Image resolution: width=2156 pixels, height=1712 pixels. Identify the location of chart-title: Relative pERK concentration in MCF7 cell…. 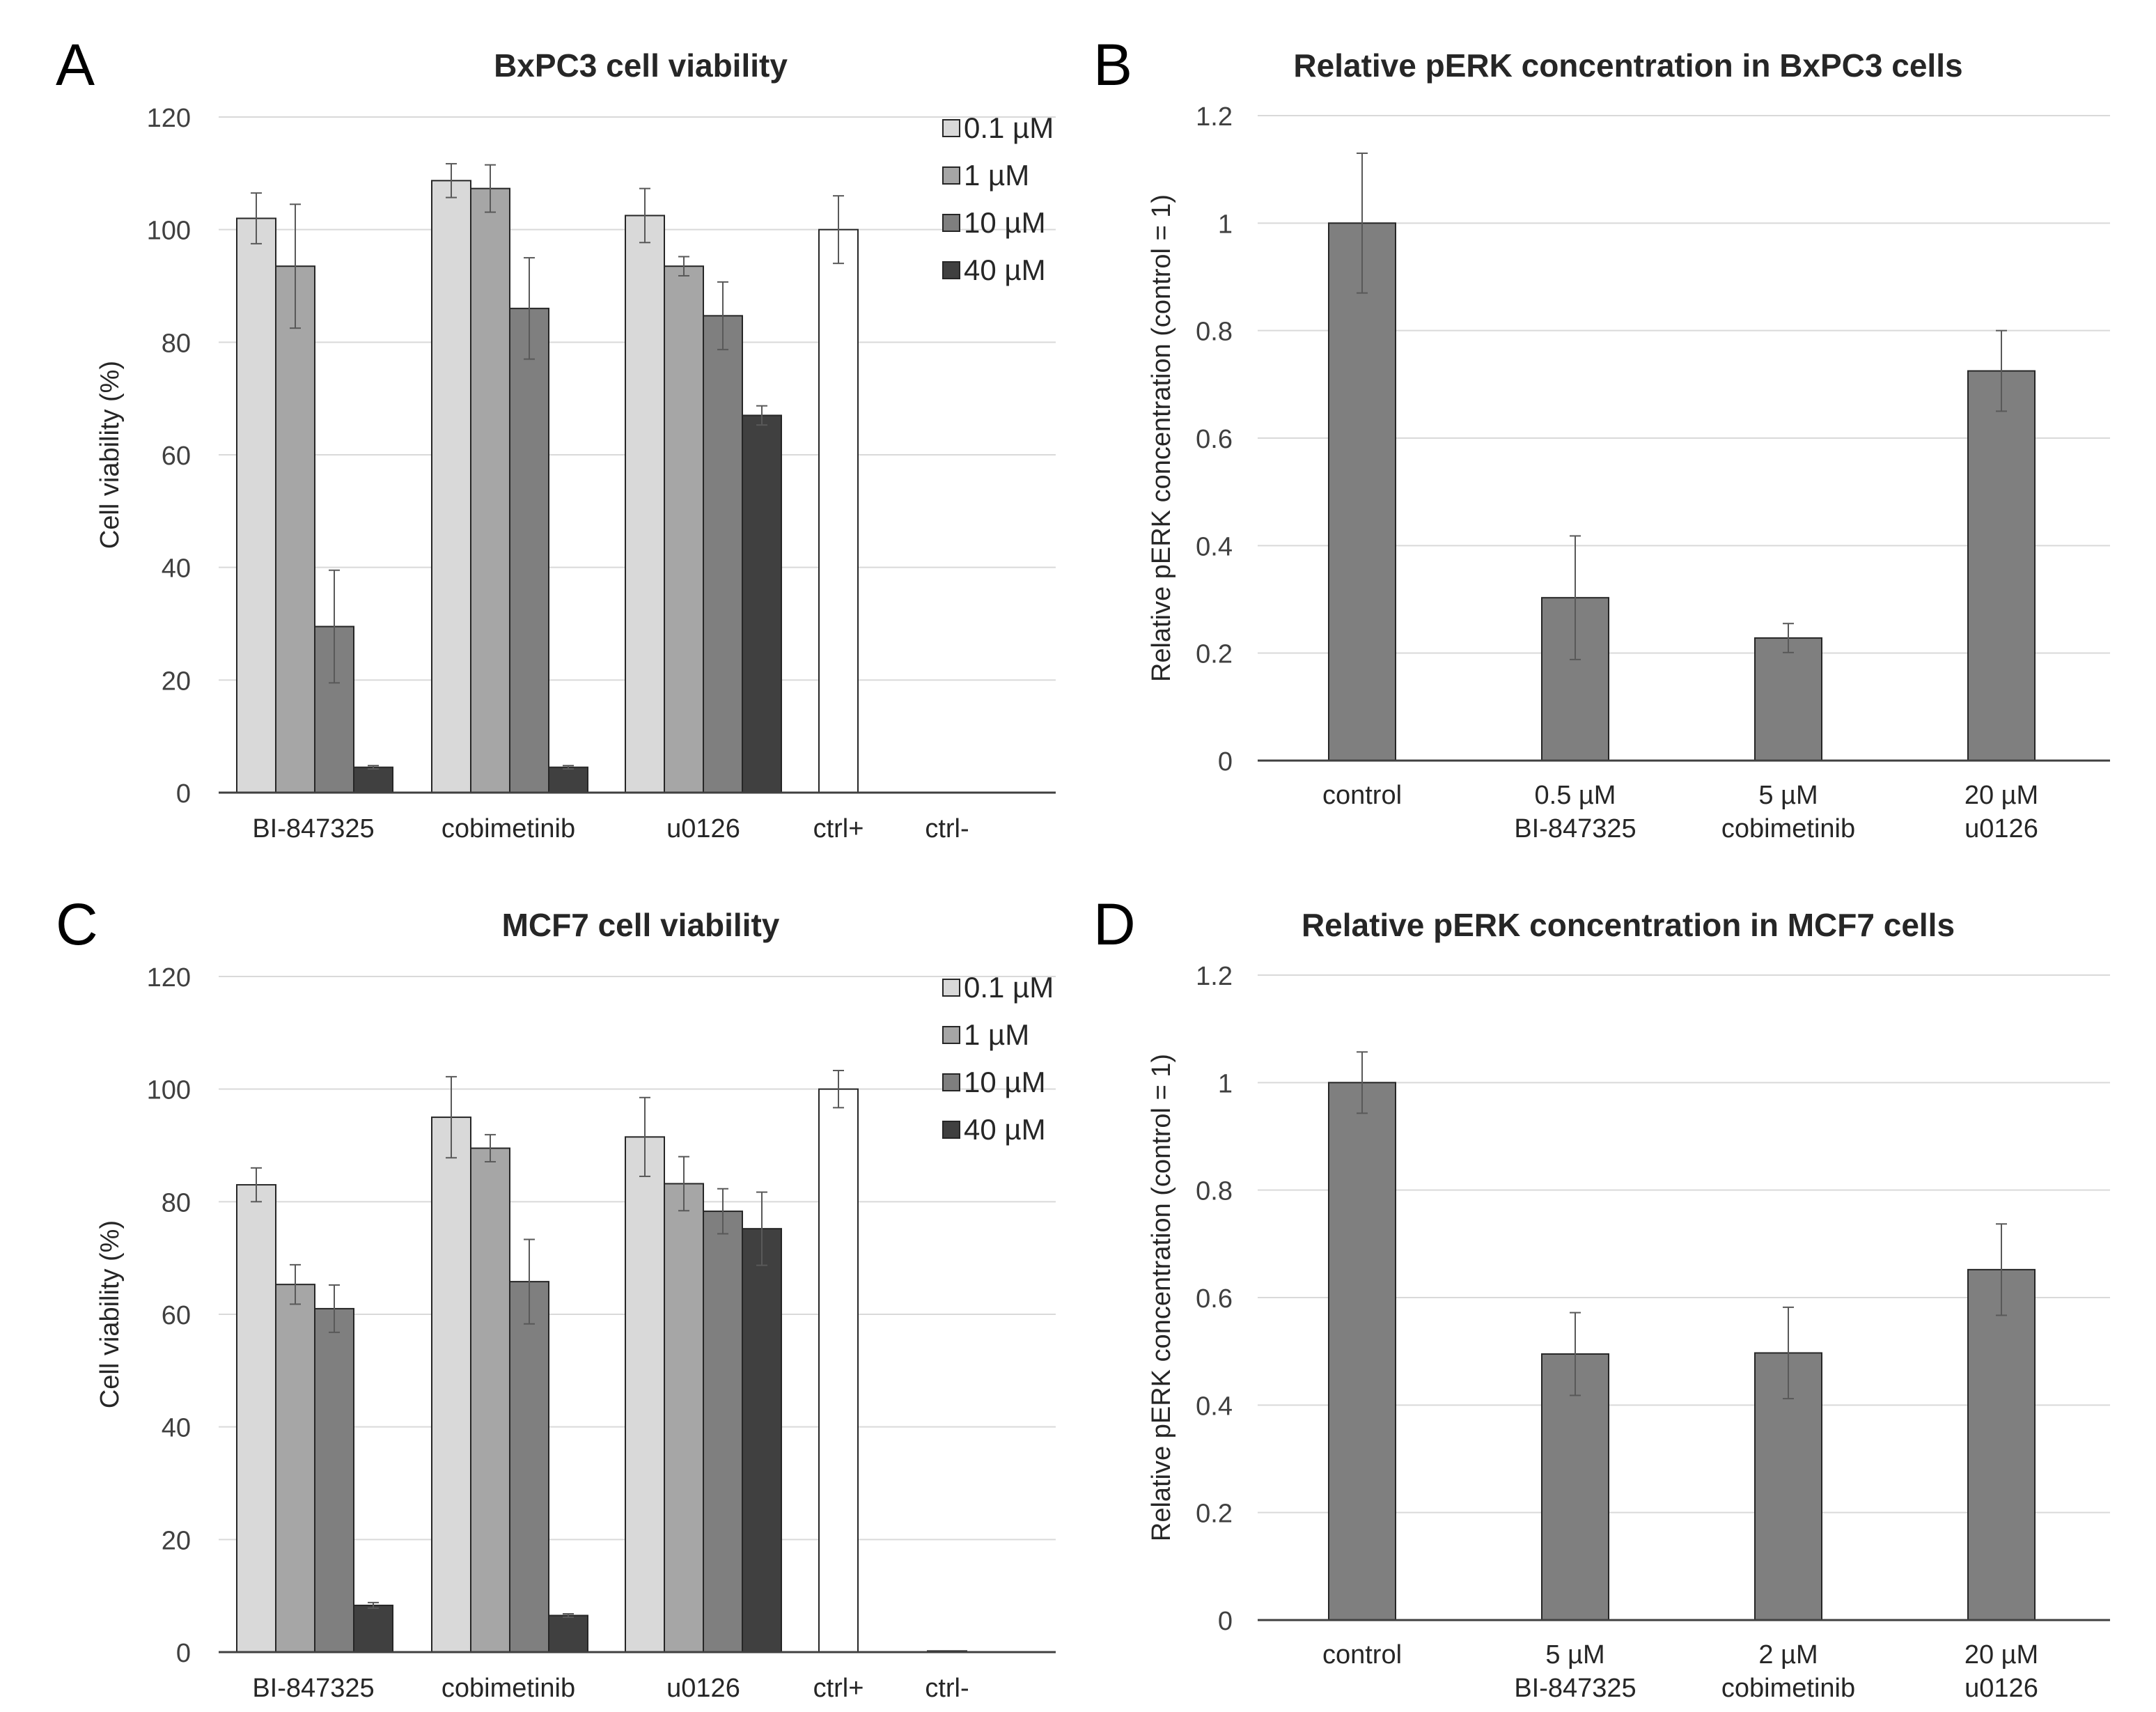
(1628, 925).